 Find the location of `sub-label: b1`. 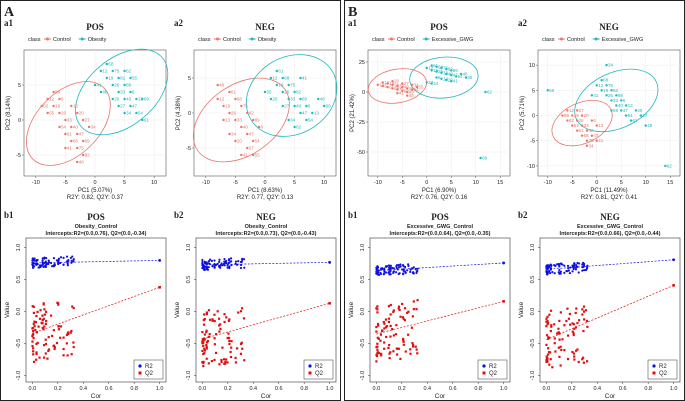

sub-label: b1 is located at coordinates (9, 215).